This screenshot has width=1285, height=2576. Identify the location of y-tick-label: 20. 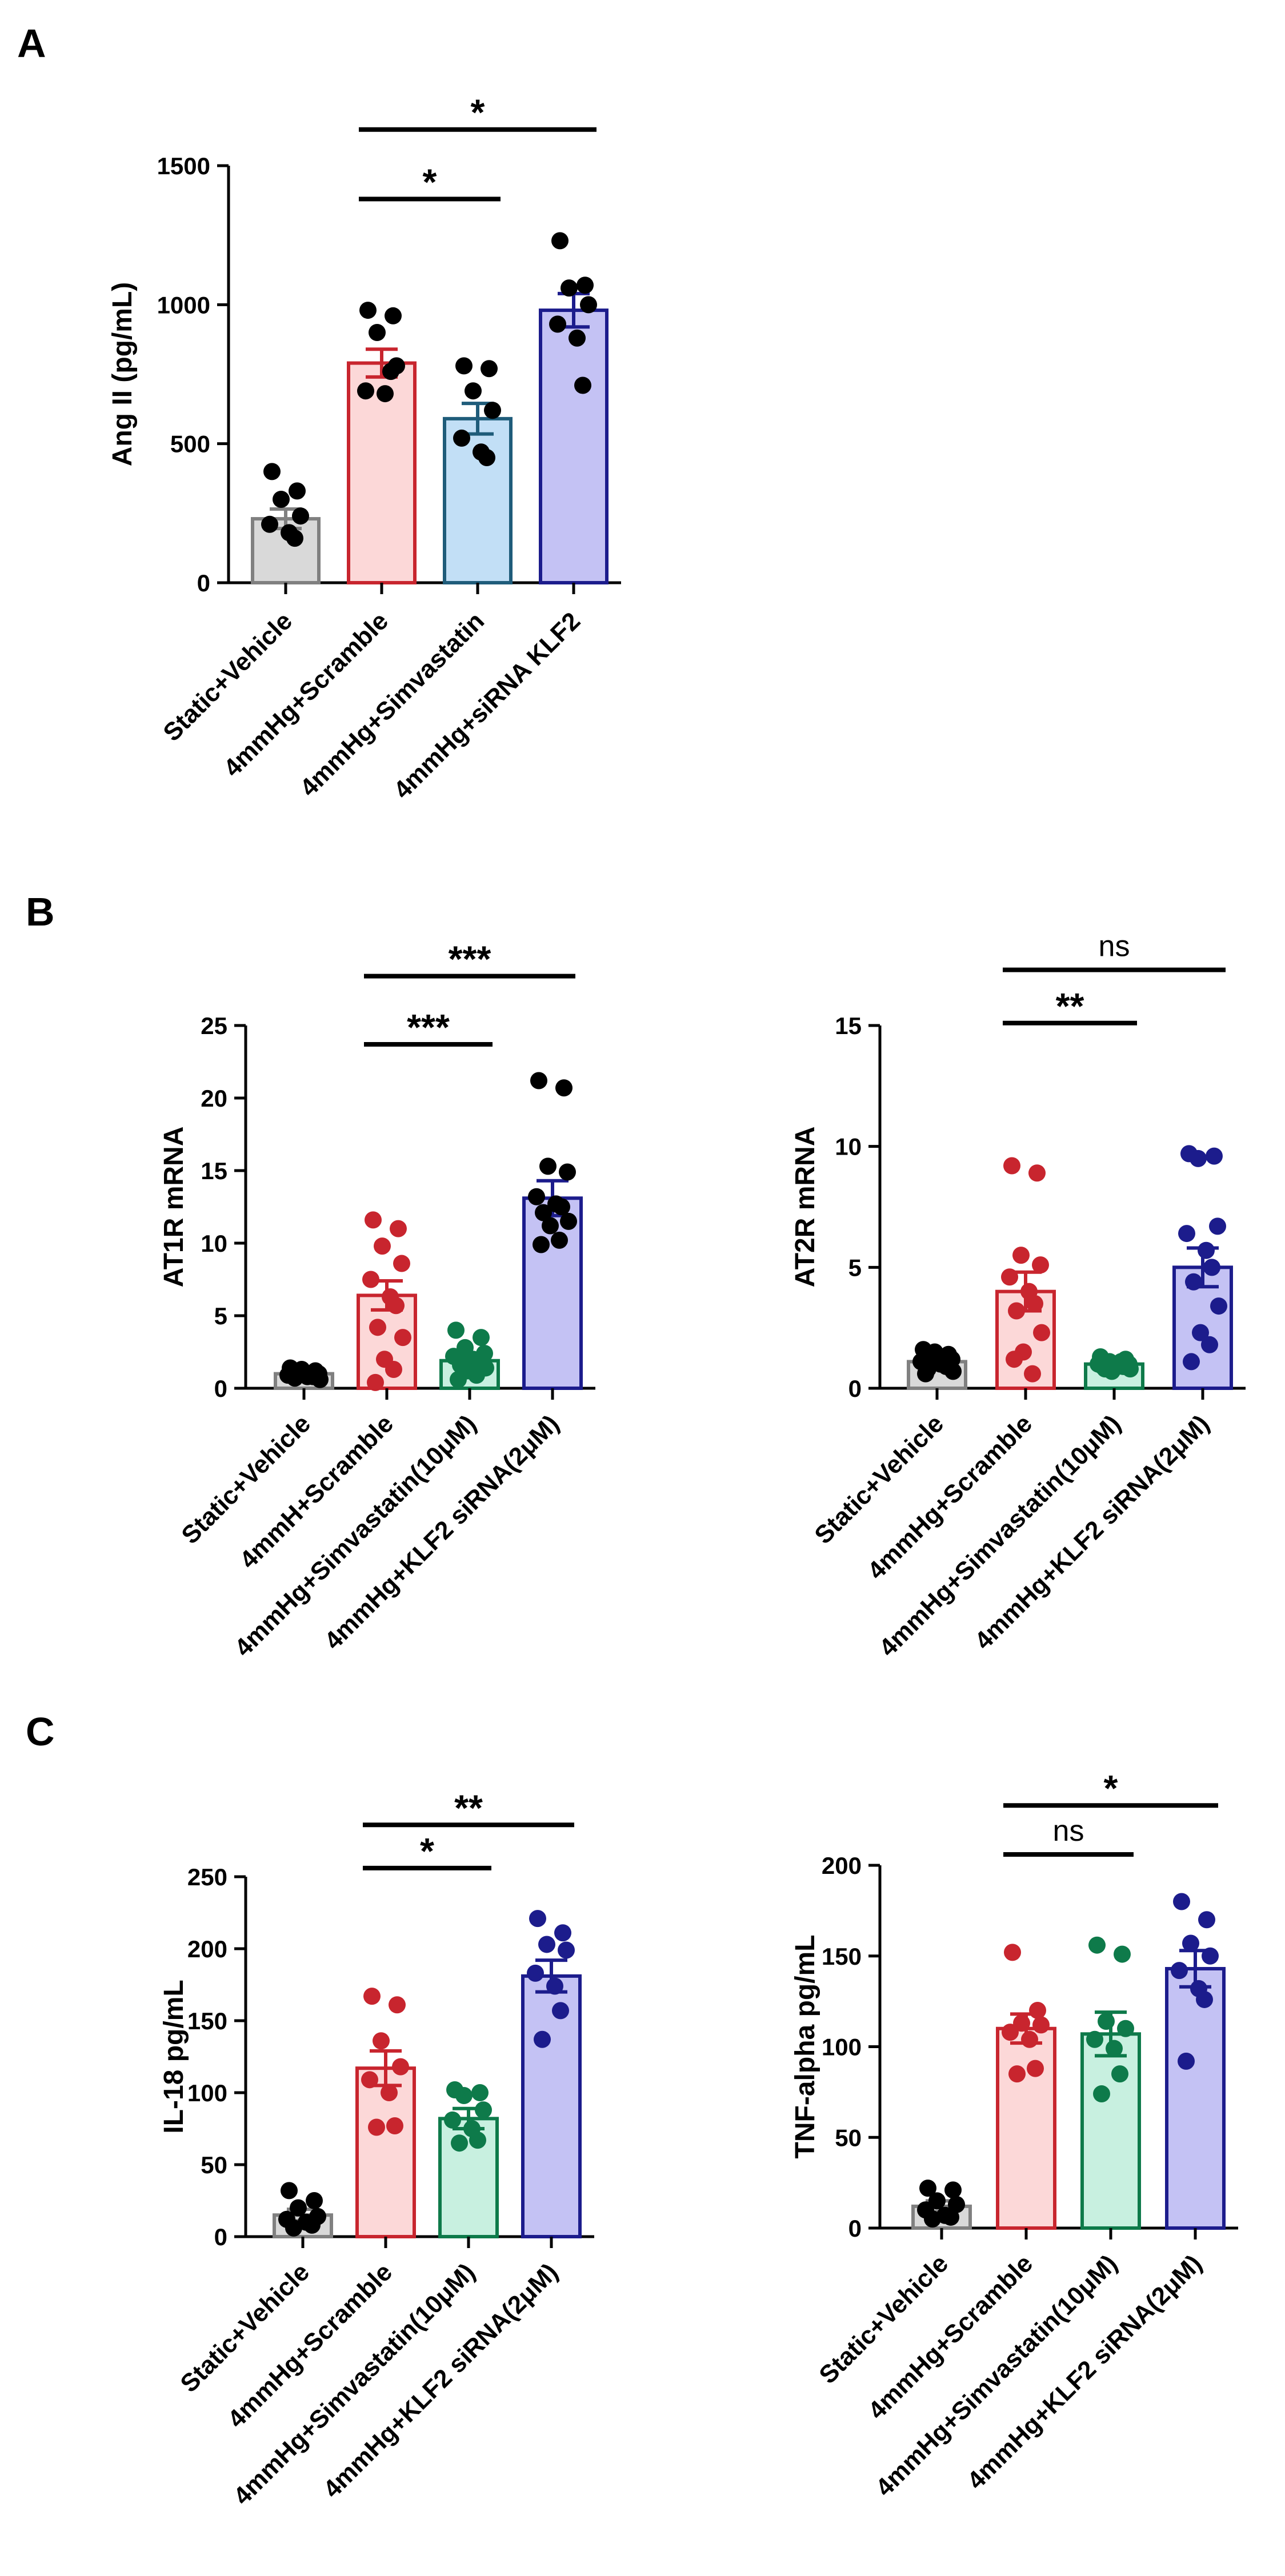
(214, 1098).